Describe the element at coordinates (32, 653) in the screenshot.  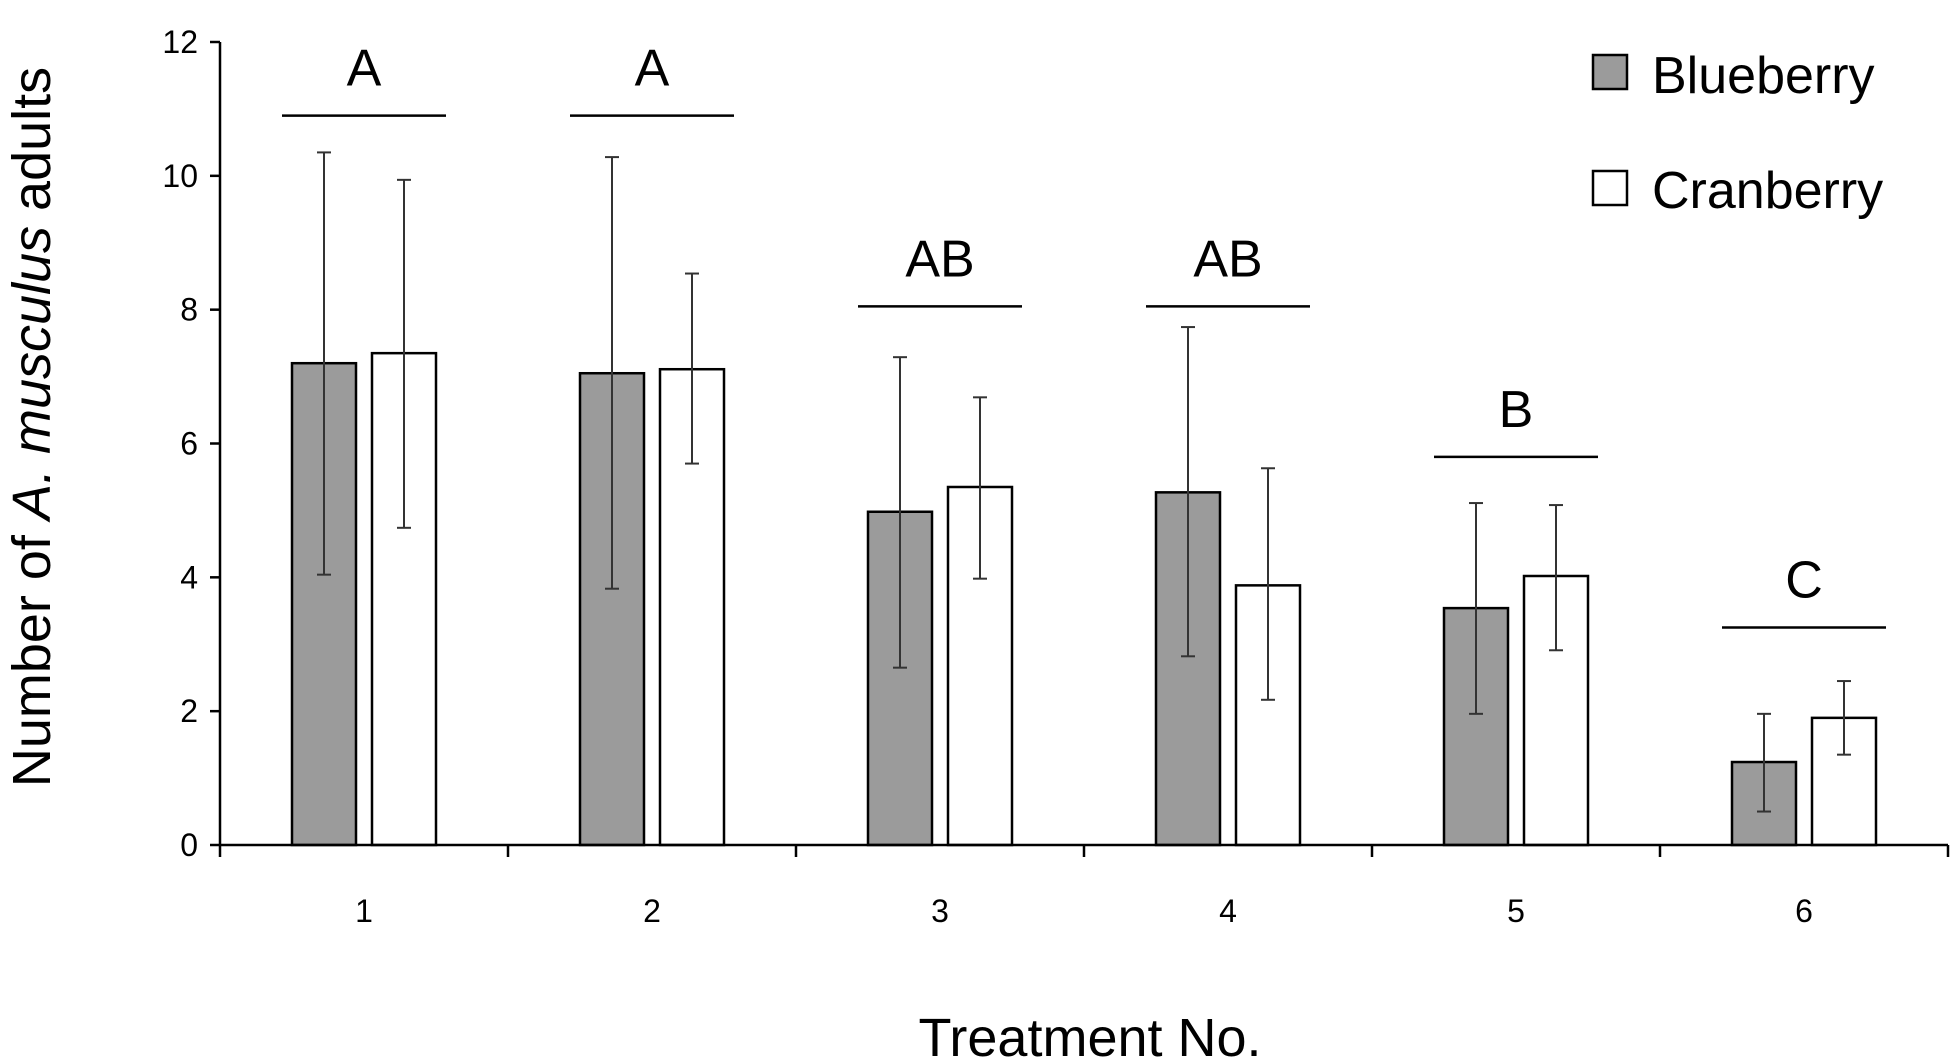
I see `y-axis-title-prefix: Number of` at that location.